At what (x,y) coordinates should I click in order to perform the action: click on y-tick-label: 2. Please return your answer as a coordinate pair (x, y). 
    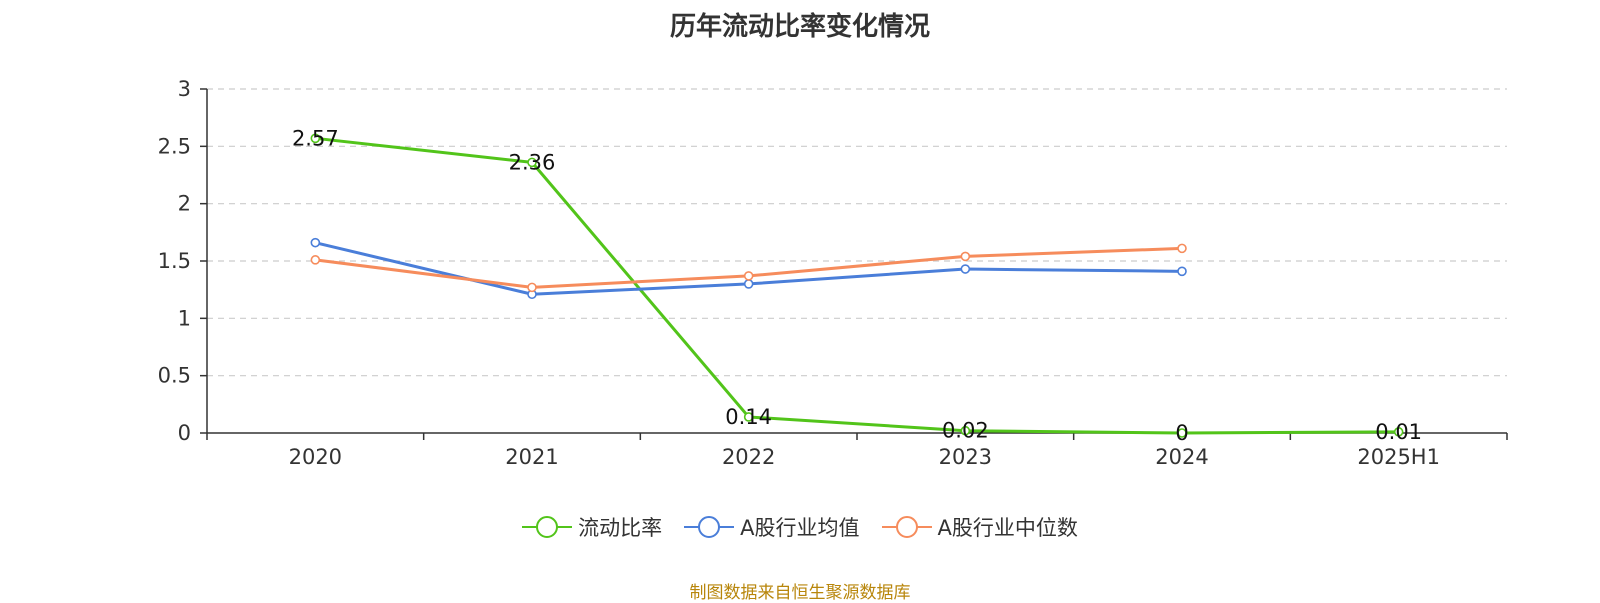
    Looking at the image, I should click on (184, 204).